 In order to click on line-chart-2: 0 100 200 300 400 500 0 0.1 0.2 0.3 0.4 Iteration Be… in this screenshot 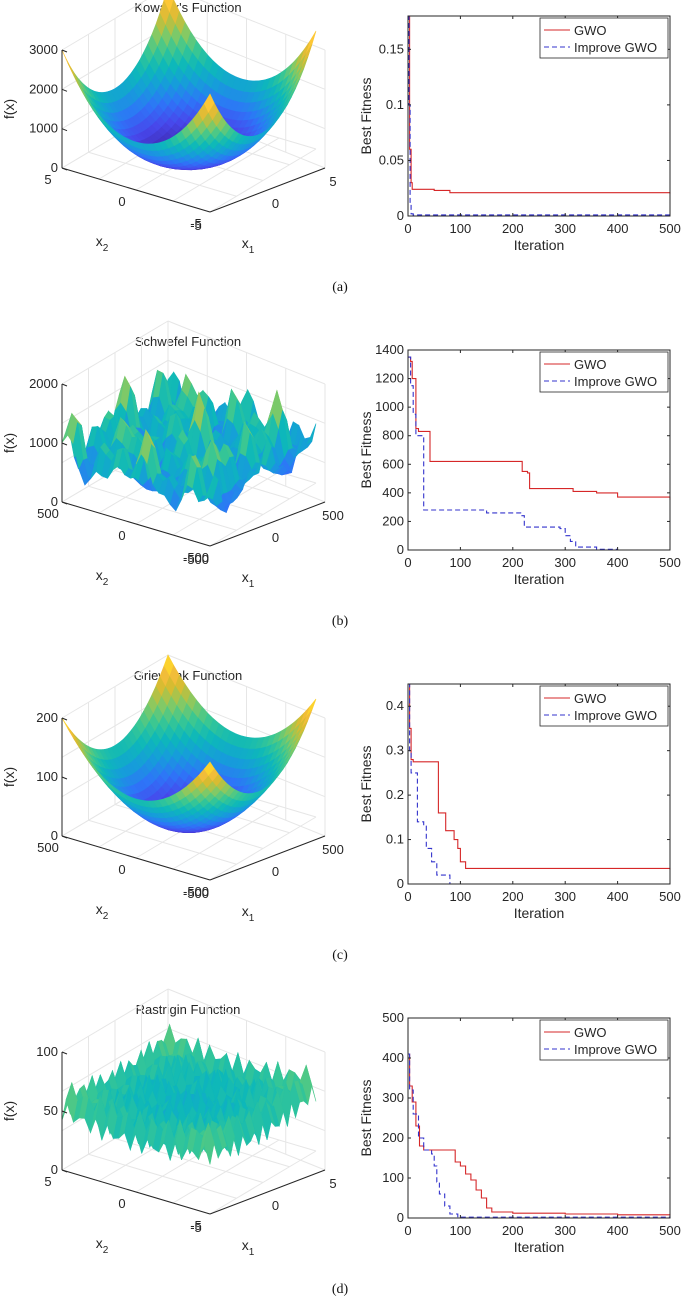, I will do `click(519, 802)`.